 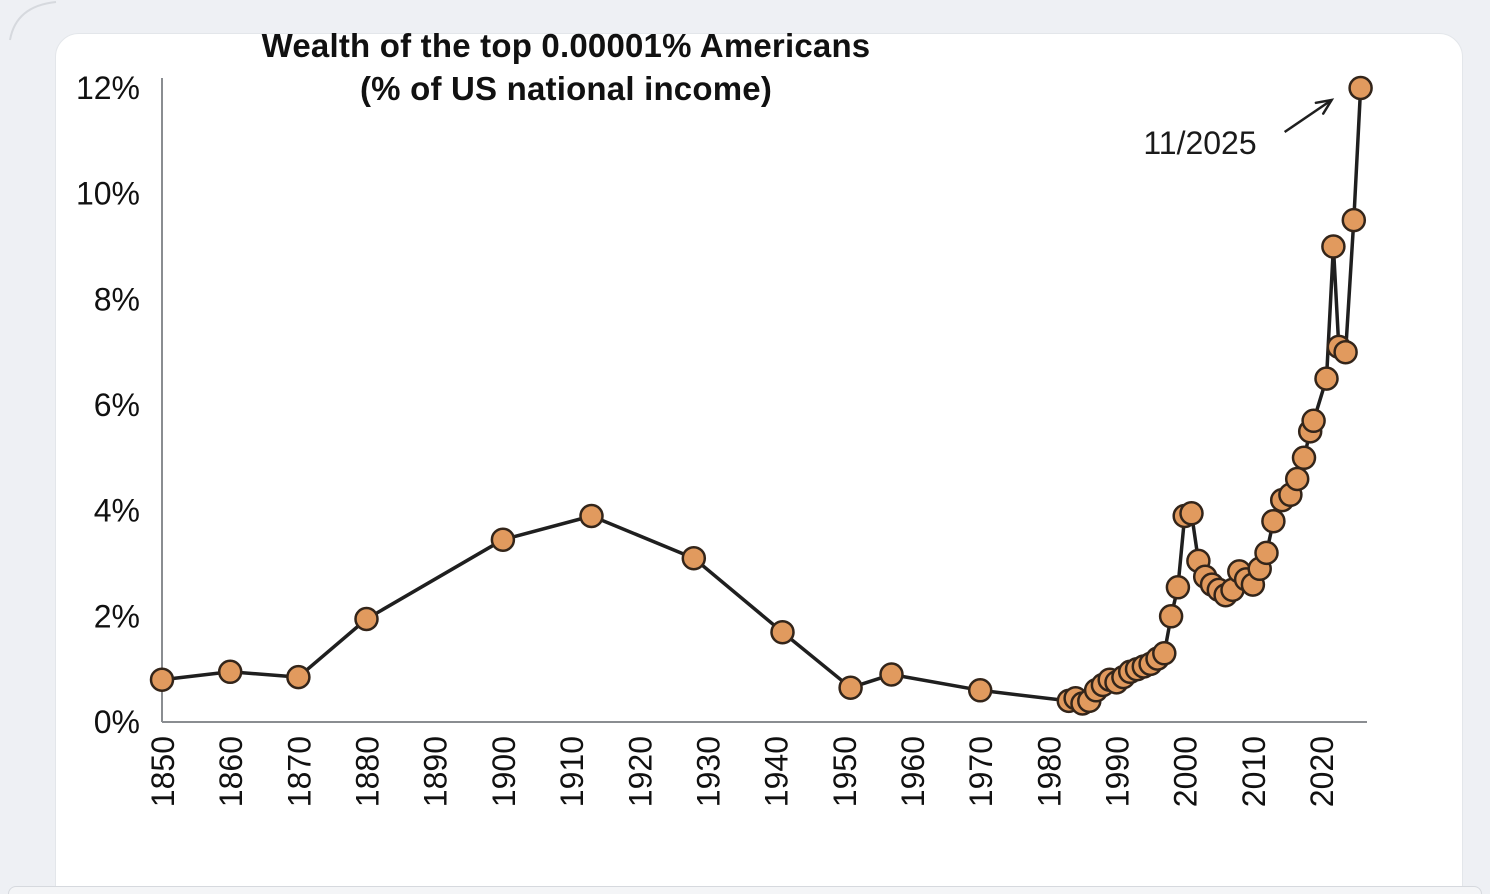 I want to click on x-tick-label: 1910, so click(x=572, y=771).